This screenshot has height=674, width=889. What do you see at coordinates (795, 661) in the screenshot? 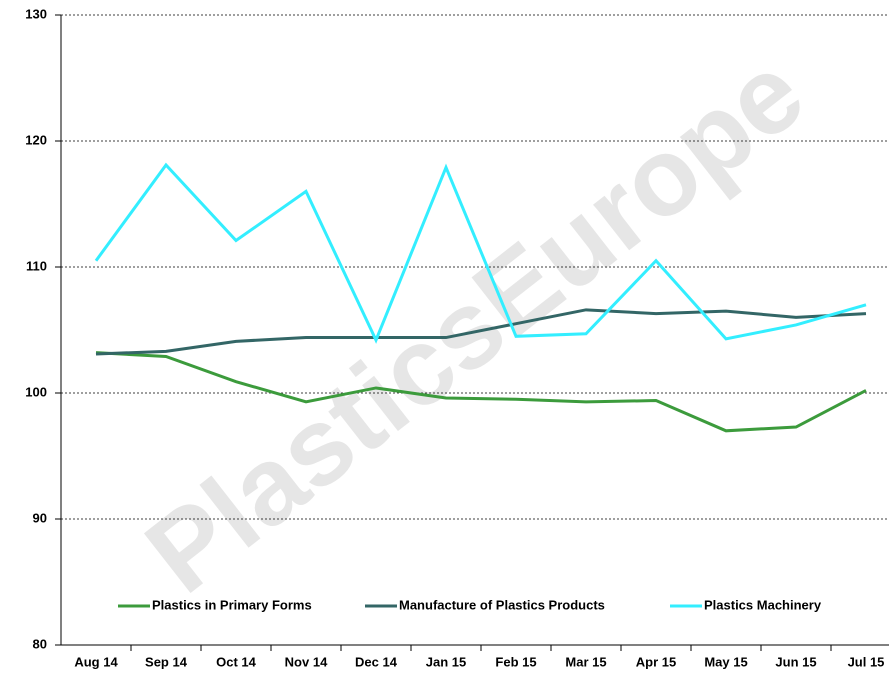
I see `x-tick-label: Jun 15` at bounding box center [795, 661].